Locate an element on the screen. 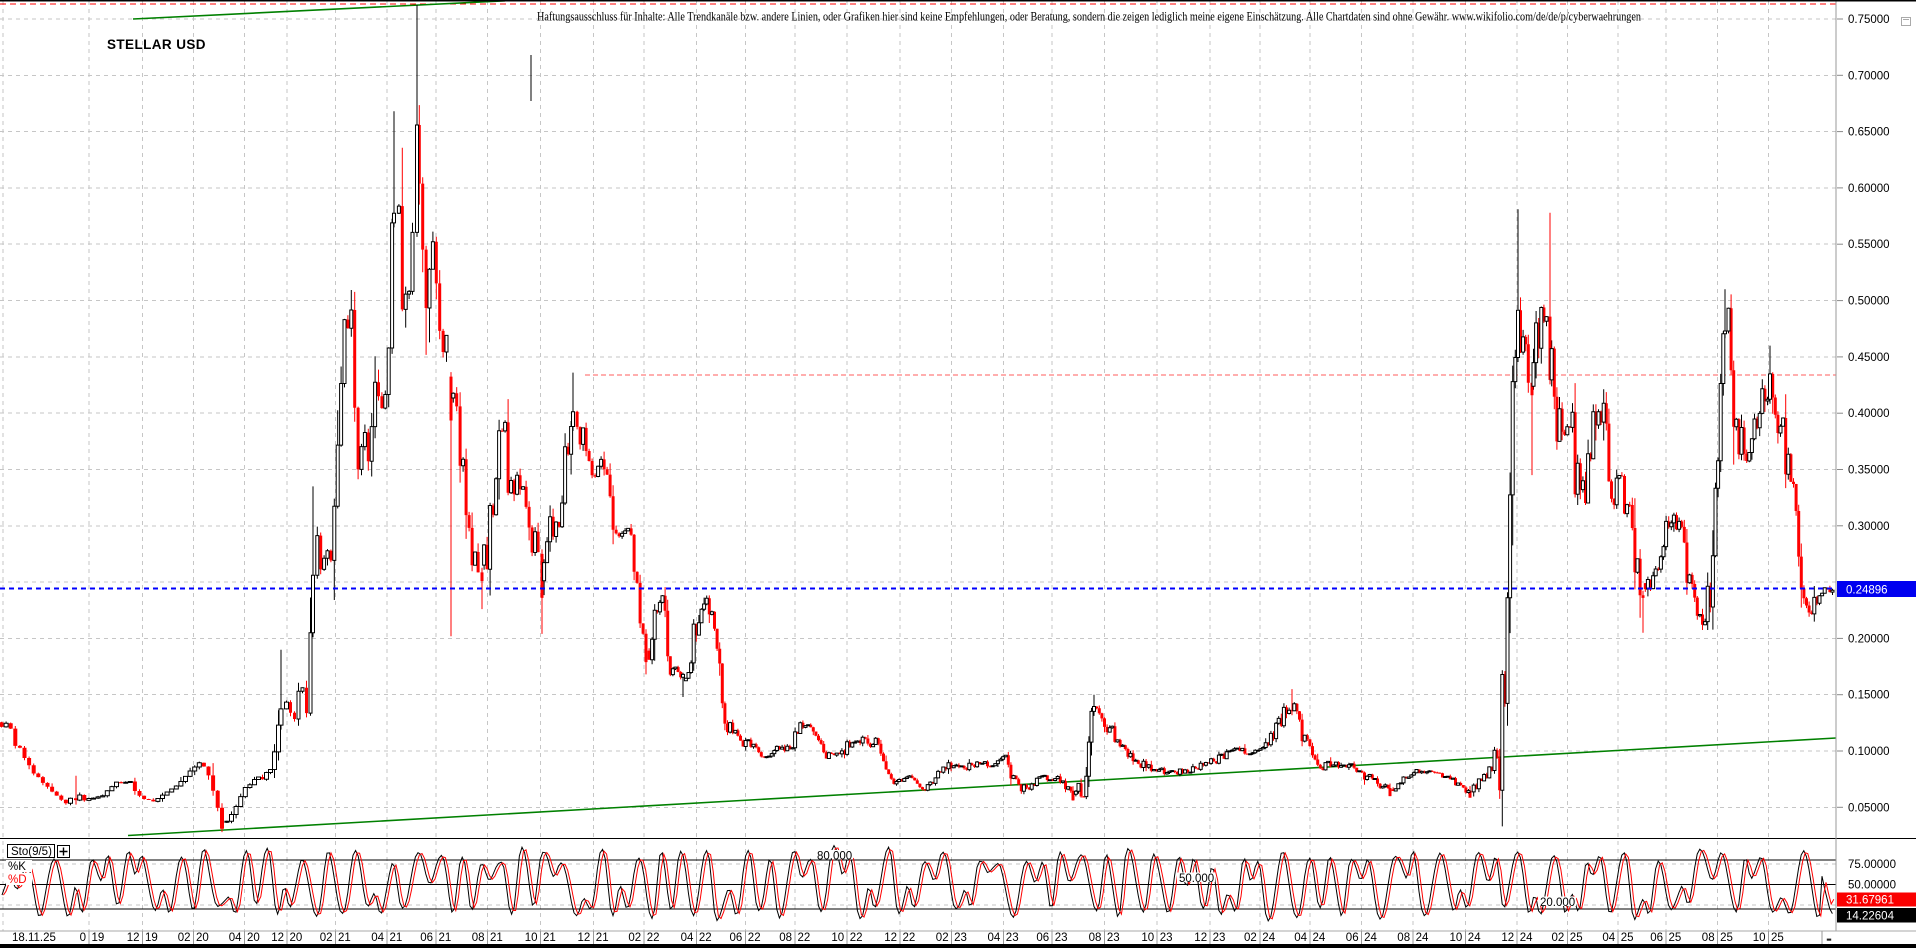 This screenshot has height=948, width=1916. svg-text: %K is located at coordinates (17, 867).